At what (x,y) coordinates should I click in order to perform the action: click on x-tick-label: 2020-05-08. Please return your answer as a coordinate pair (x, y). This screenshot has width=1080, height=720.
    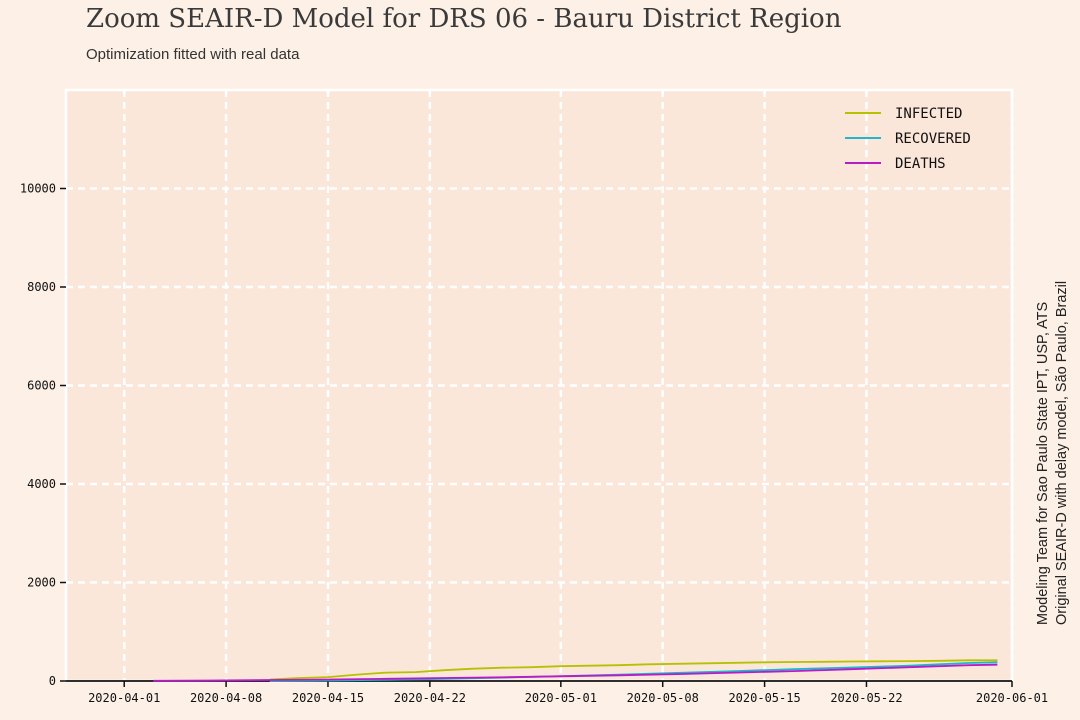
    Looking at the image, I should click on (663, 698).